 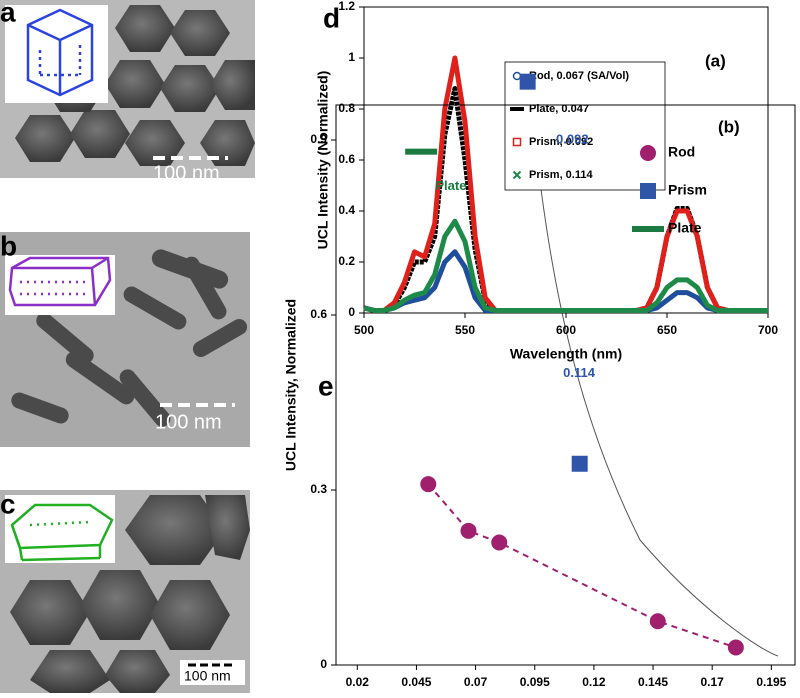 What do you see at coordinates (125, 339) in the screenshot?
I see `tem-image-b` at bounding box center [125, 339].